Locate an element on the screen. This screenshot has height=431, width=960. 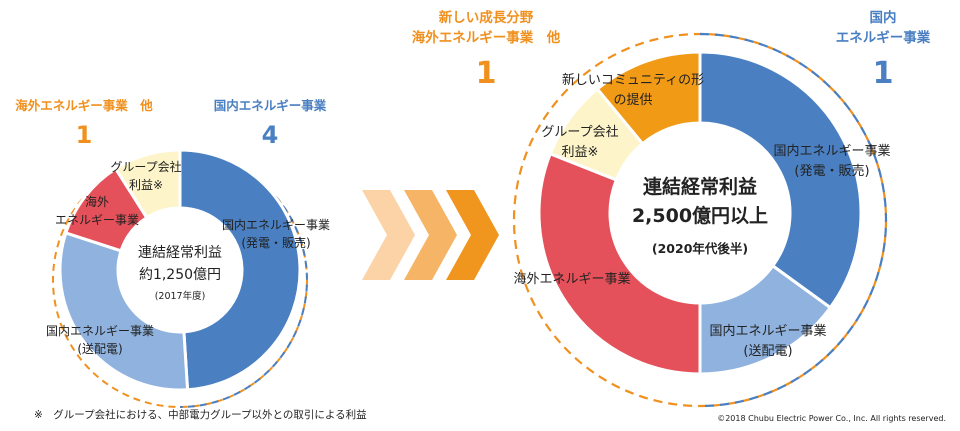
donut-chart-2017 is located at coordinates (180, 270).